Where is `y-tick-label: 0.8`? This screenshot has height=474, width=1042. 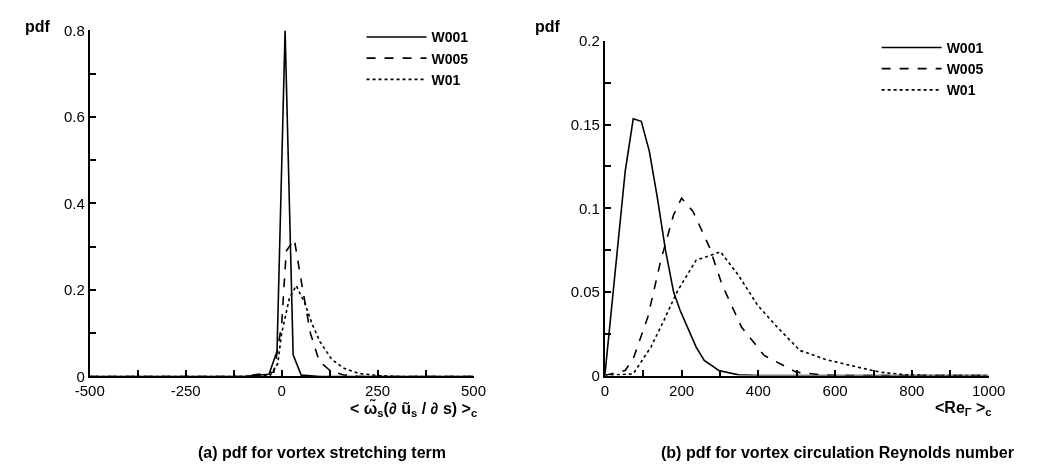 y-tick-label: 0.8 is located at coordinates (74, 30).